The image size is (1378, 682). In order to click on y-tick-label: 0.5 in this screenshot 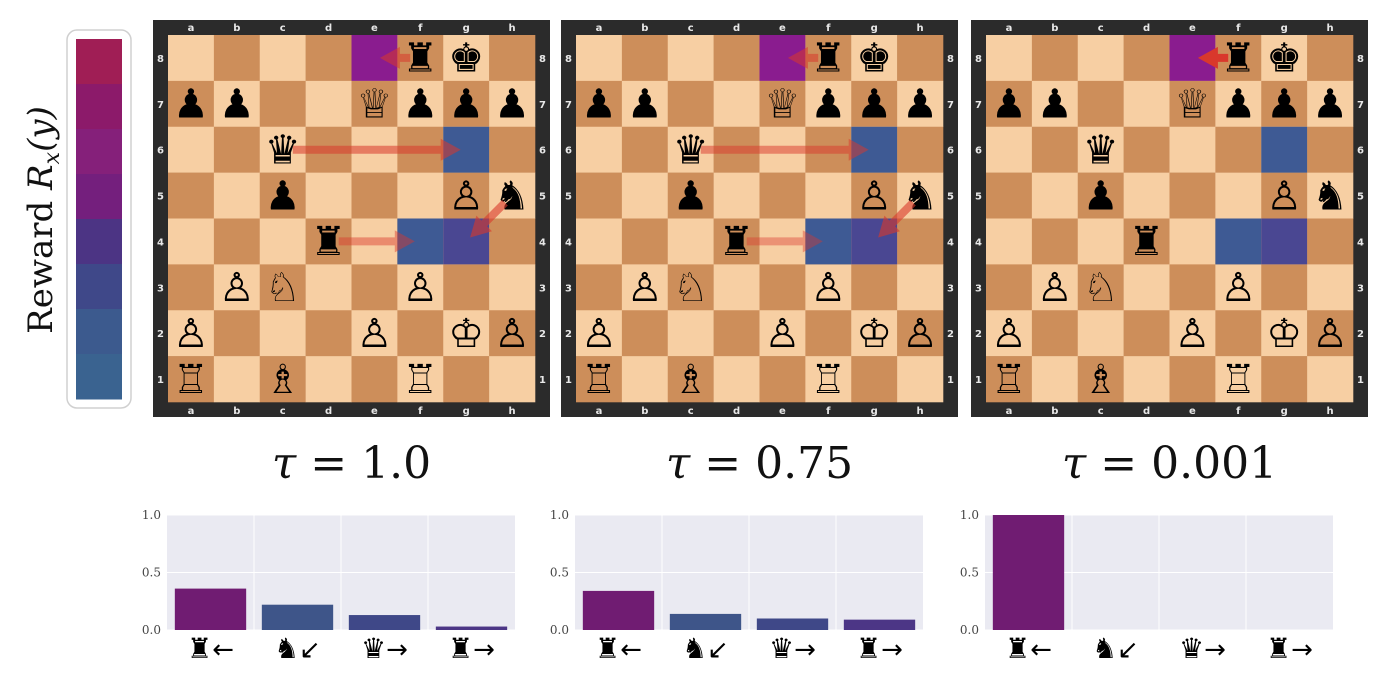, I will do `click(969, 573)`.